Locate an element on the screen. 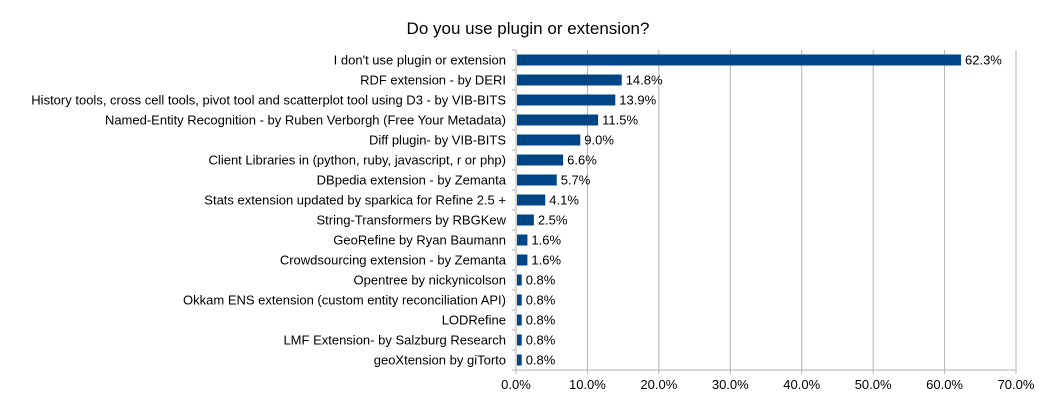 The height and width of the screenshot is (405, 1056). data-label: 5.7% is located at coordinates (576, 180).